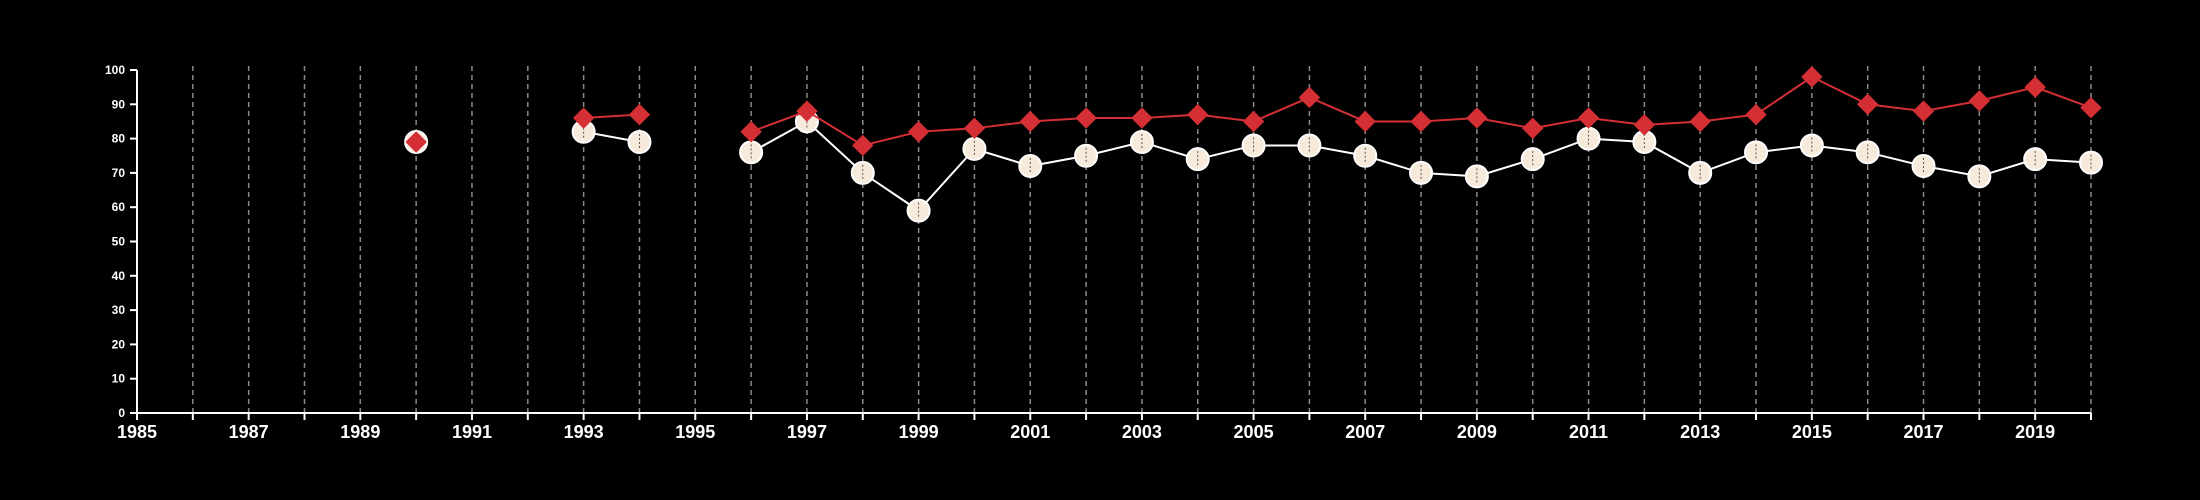 Image resolution: width=2200 pixels, height=500 pixels. I want to click on x-tick-label: 2001, so click(1030, 432).